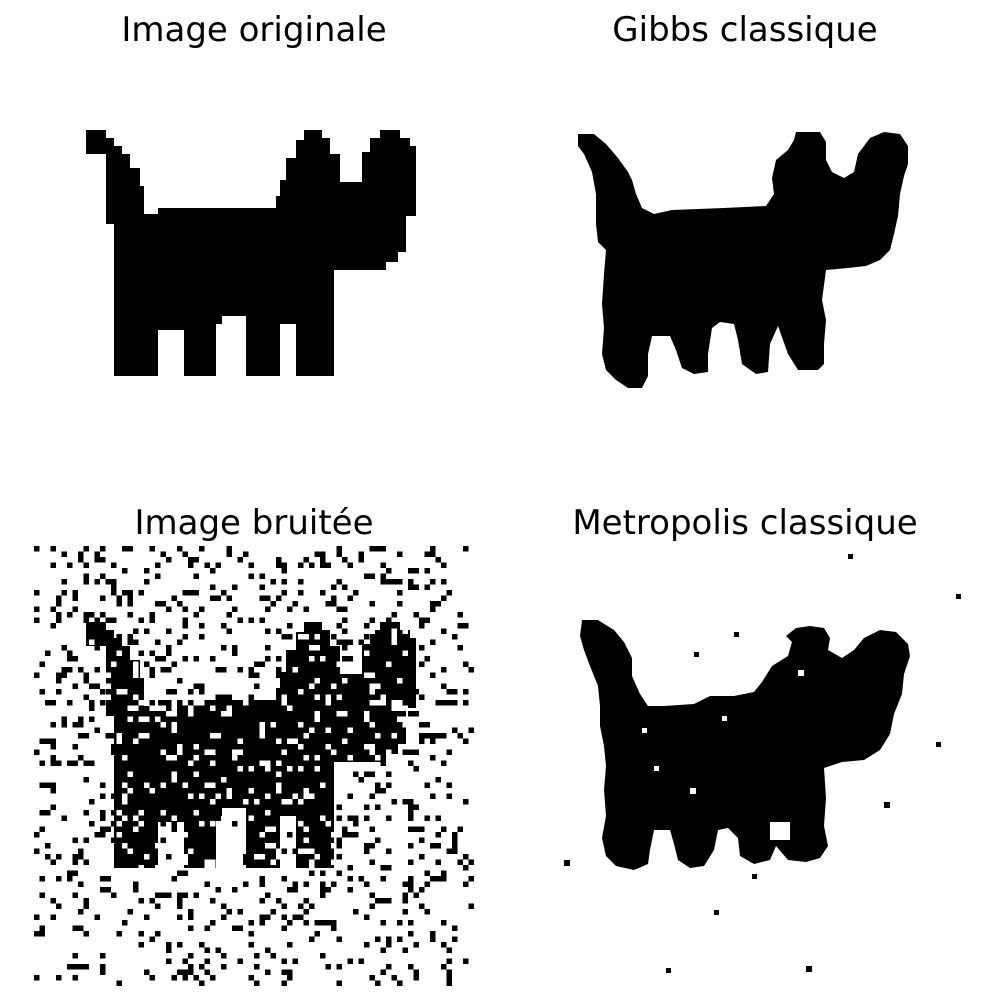 This screenshot has height=1000, width=1000. I want to click on cat-silhouette-gibbs, so click(743, 260).